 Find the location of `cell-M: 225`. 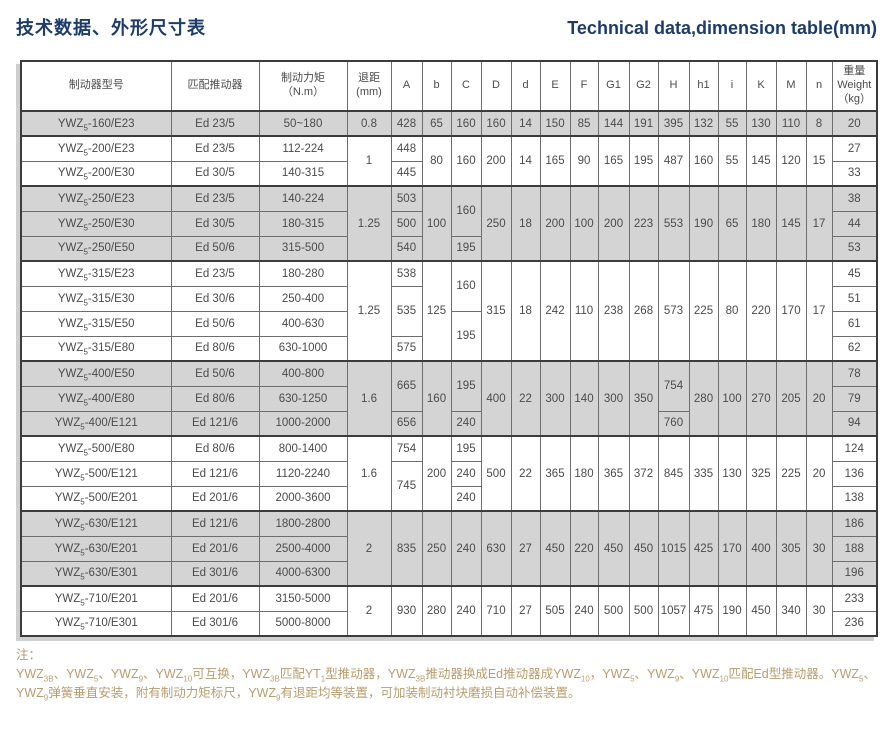

cell-M: 225 is located at coordinates (791, 473).